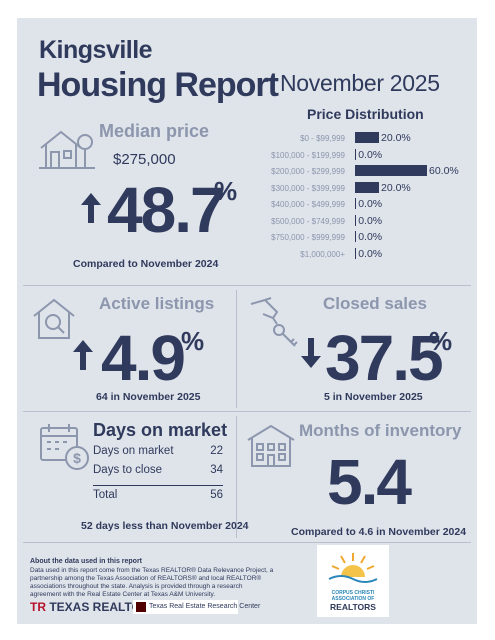 The image size is (495, 640). Describe the element at coordinates (271, 448) in the screenshot. I see `building-icon` at that location.